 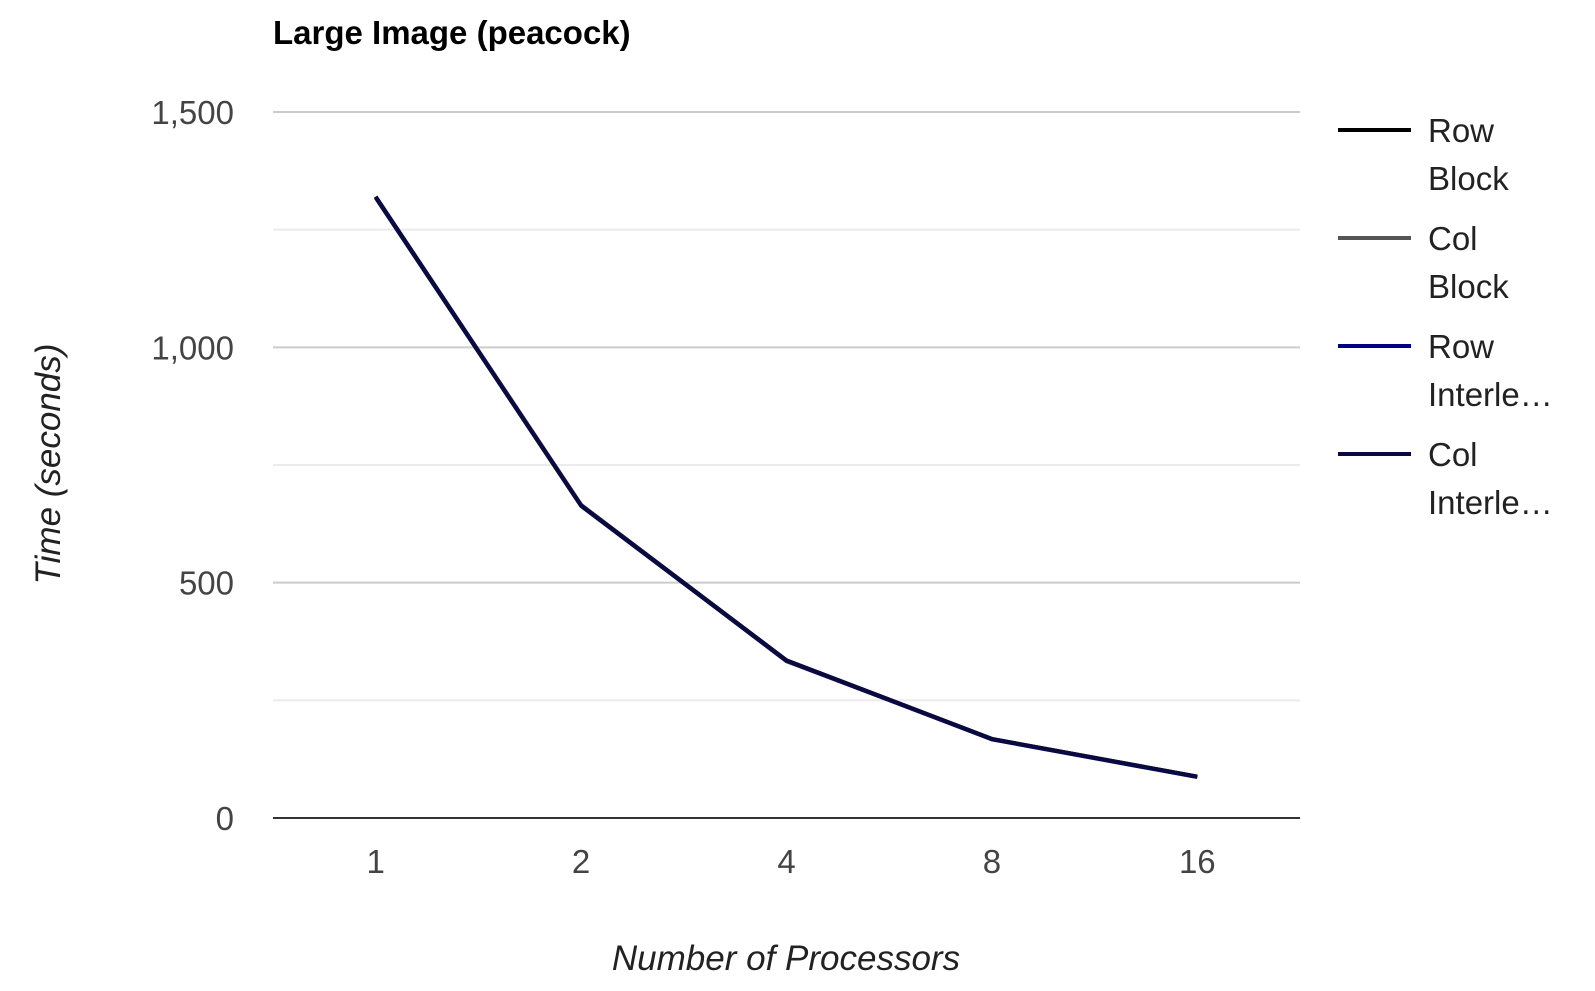 What do you see at coordinates (225, 818) in the screenshot?
I see `y-tick-label: 0` at bounding box center [225, 818].